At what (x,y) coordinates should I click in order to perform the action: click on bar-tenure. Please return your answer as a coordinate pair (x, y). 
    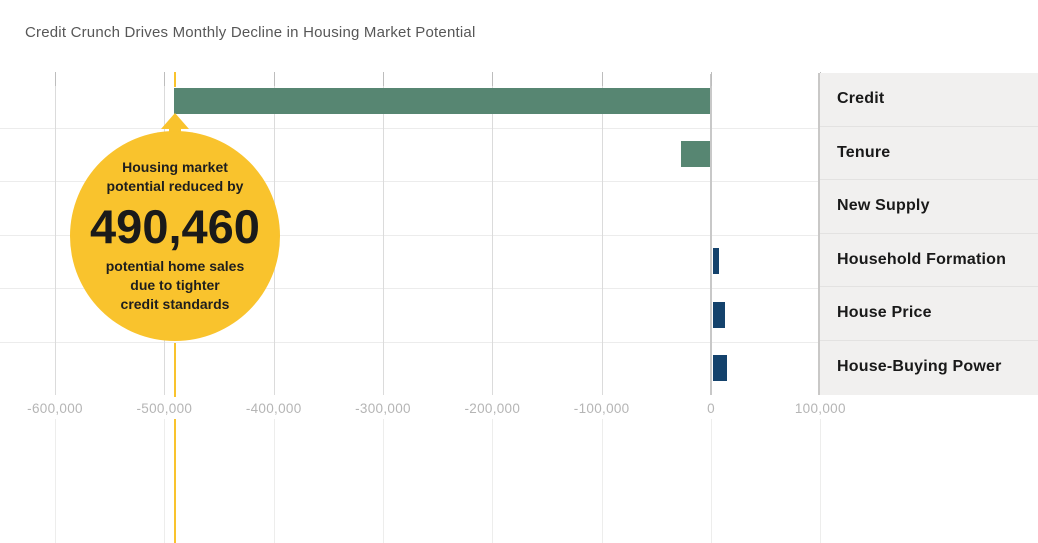
    Looking at the image, I should click on (695, 154).